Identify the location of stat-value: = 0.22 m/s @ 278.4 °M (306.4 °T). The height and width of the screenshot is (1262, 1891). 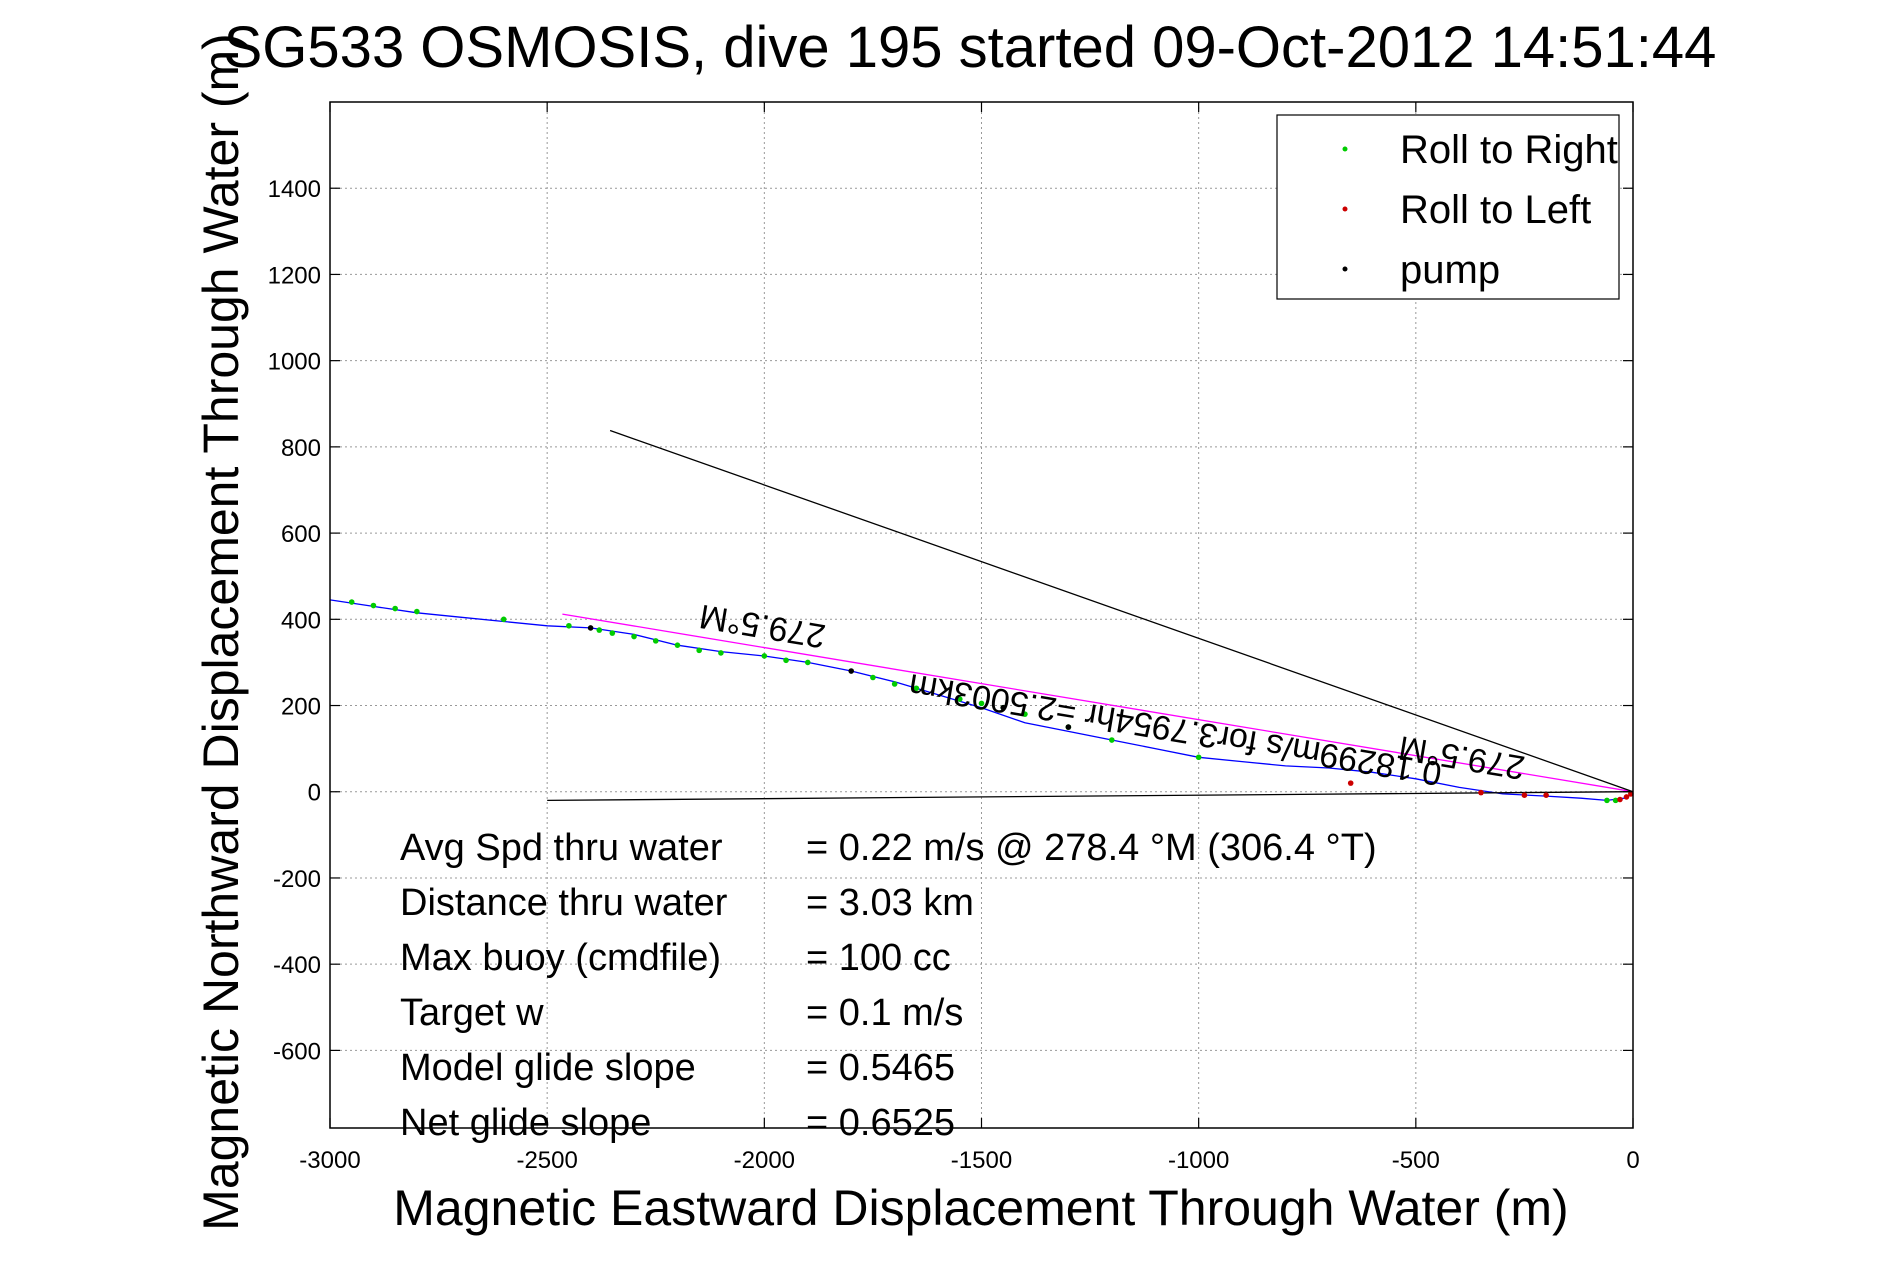
(1091, 848).